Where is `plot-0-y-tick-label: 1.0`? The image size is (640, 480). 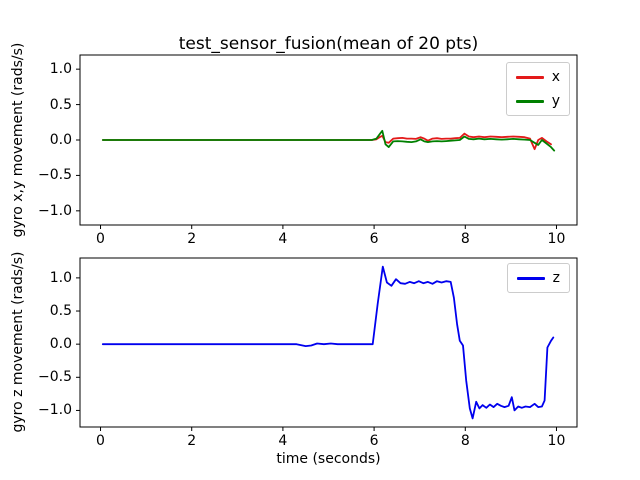 plot-0-y-tick-label: 1.0 is located at coordinates (60, 69).